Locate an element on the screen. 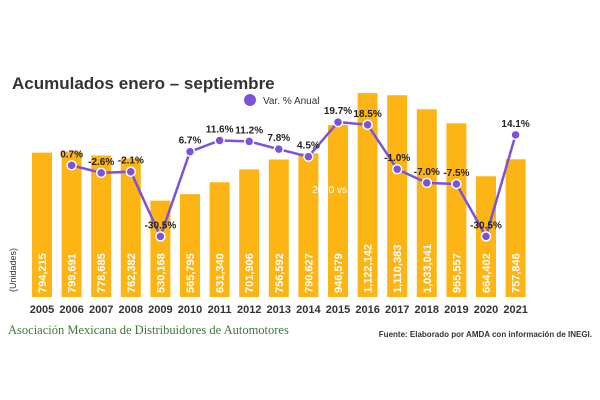 The image size is (600, 400). legend: Var. % Anual is located at coordinates (282, 100).